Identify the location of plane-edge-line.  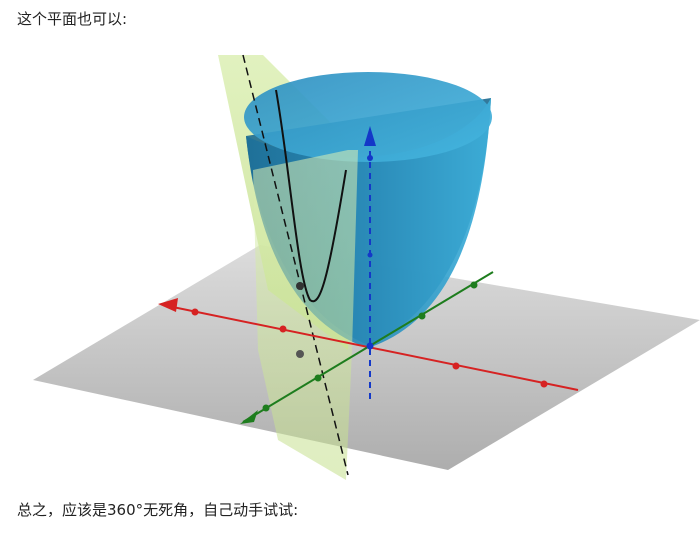
(295, 265).